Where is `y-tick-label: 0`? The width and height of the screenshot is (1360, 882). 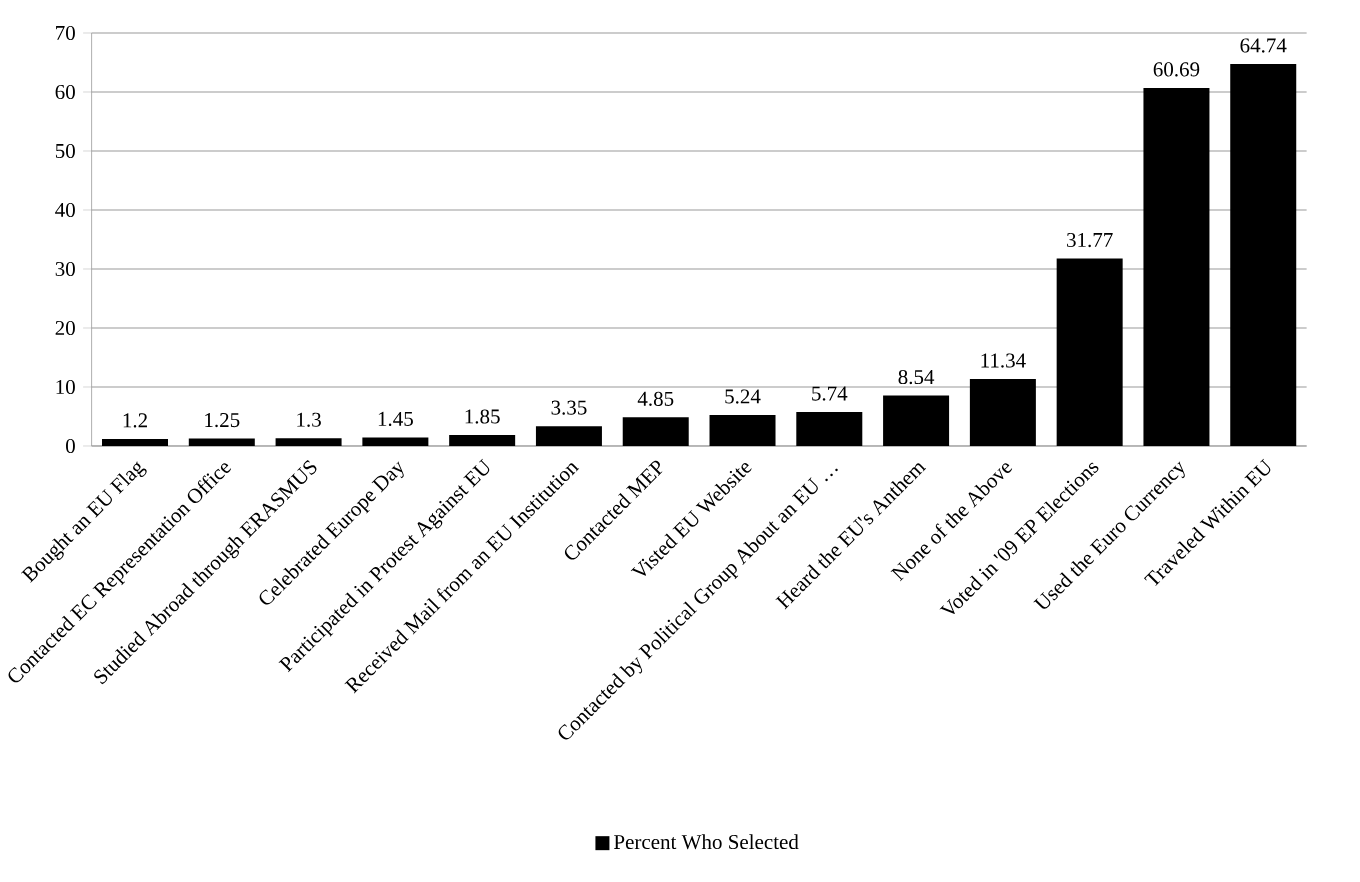 y-tick-label: 0 is located at coordinates (70, 446).